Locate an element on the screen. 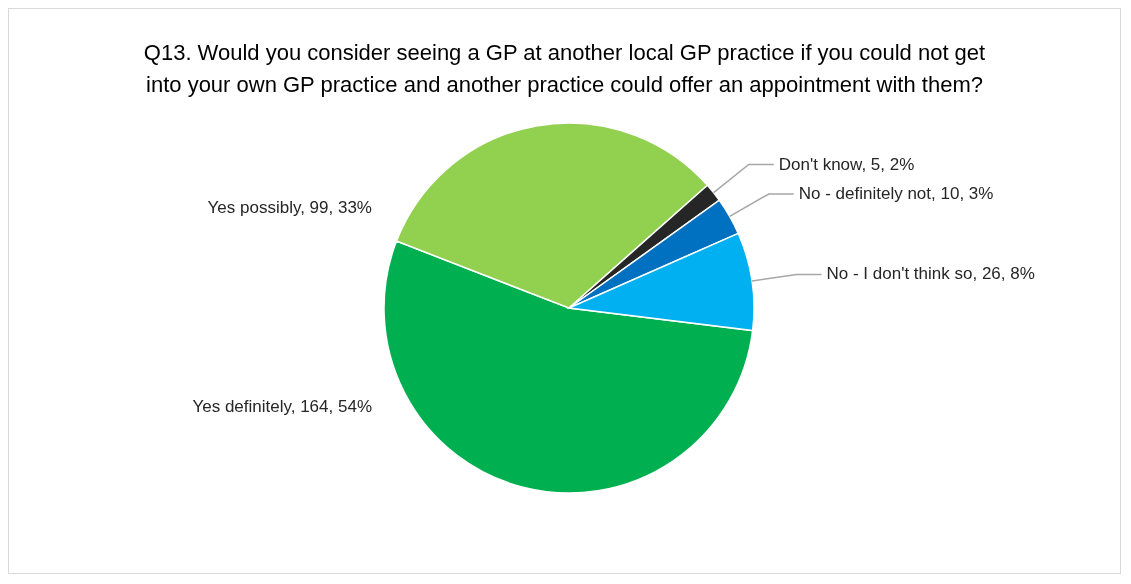  slice-label: Yes definitely, 164, 54% is located at coordinates (282, 406).